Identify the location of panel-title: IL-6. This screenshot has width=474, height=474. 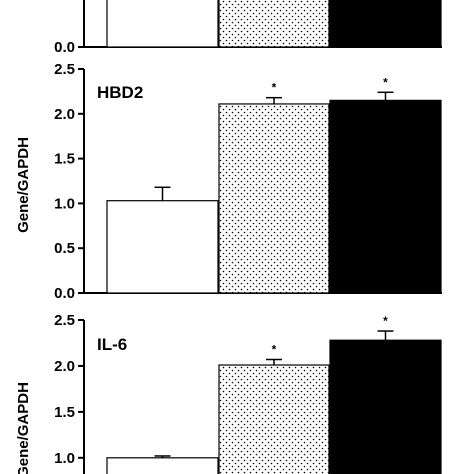
(112, 344).